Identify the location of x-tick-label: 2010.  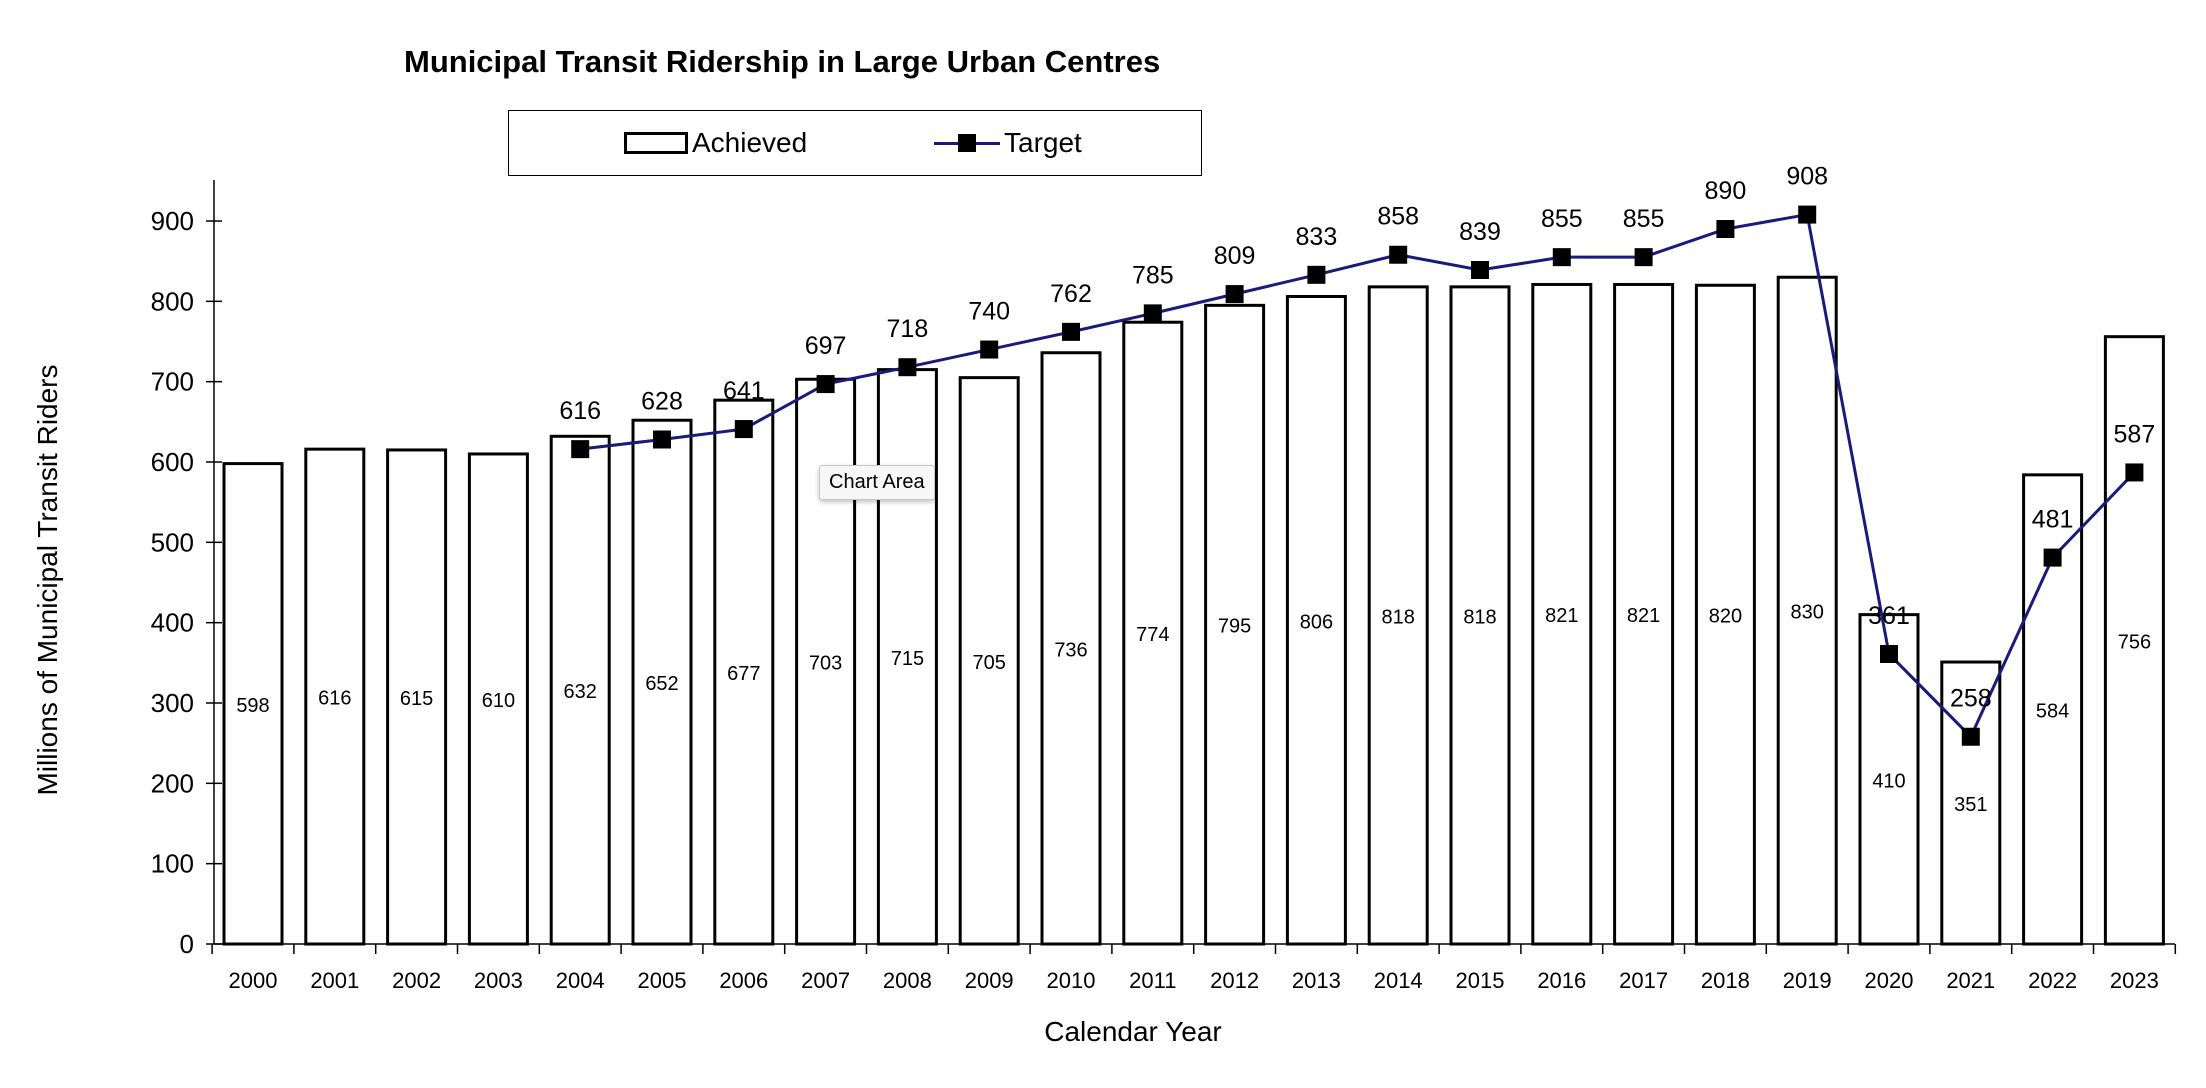
(1071, 980).